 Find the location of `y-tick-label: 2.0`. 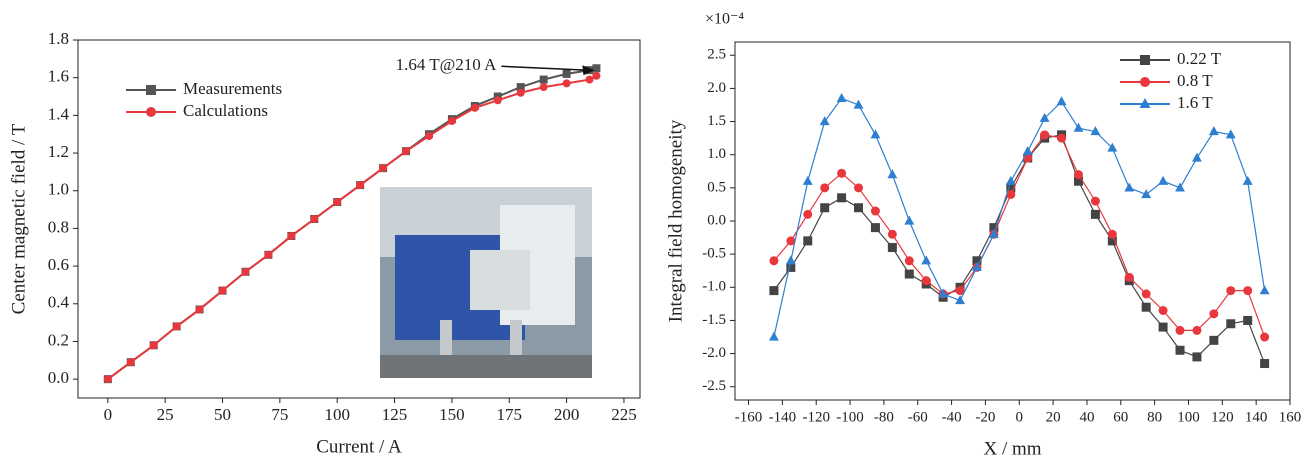

y-tick-label: 2.0 is located at coordinates (716, 88).